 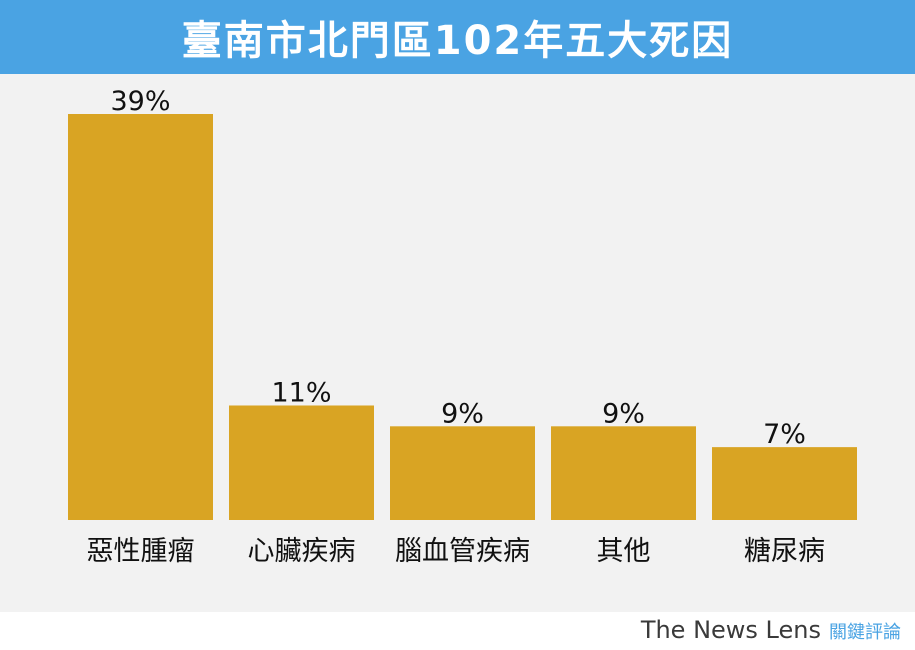 What do you see at coordinates (457, 631) in the screenshot?
I see `footer: The News Lens 關鍵評論` at bounding box center [457, 631].